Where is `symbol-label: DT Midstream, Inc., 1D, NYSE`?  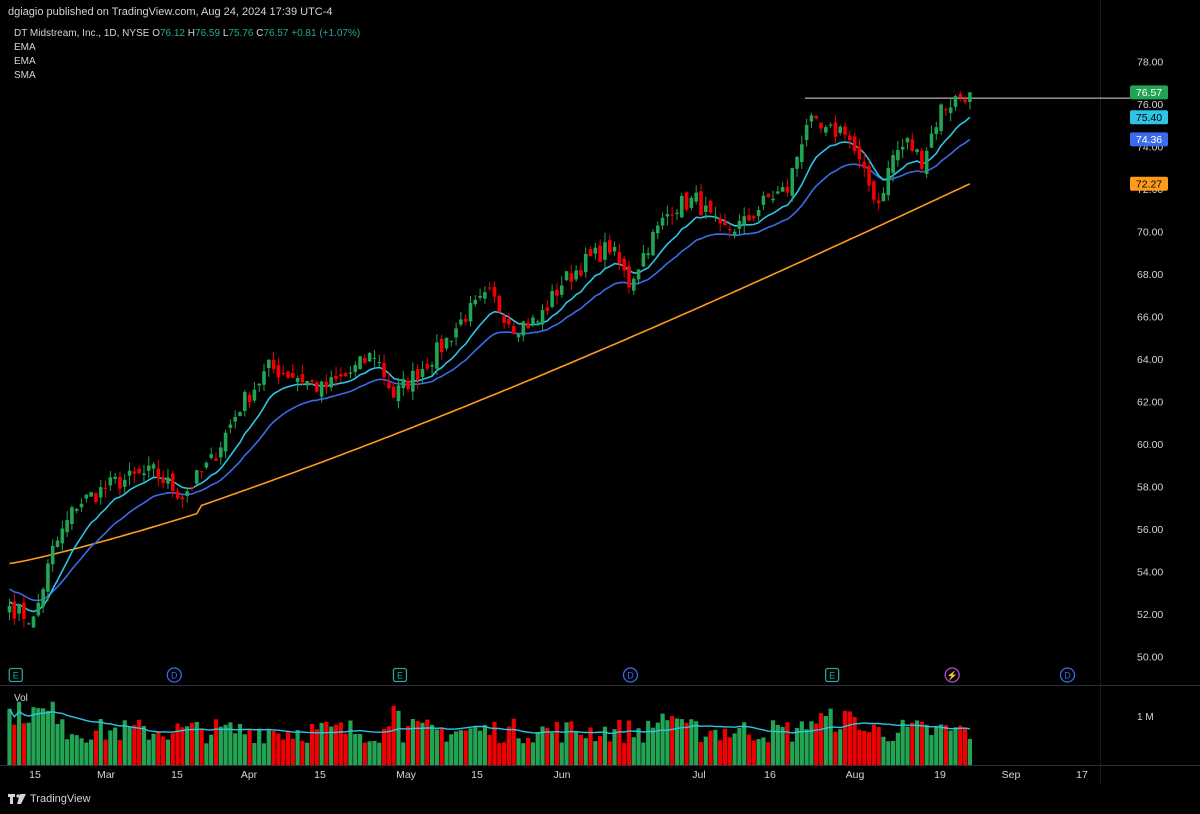
symbol-label: DT Midstream, Inc., 1D, NYSE is located at coordinates (82, 33).